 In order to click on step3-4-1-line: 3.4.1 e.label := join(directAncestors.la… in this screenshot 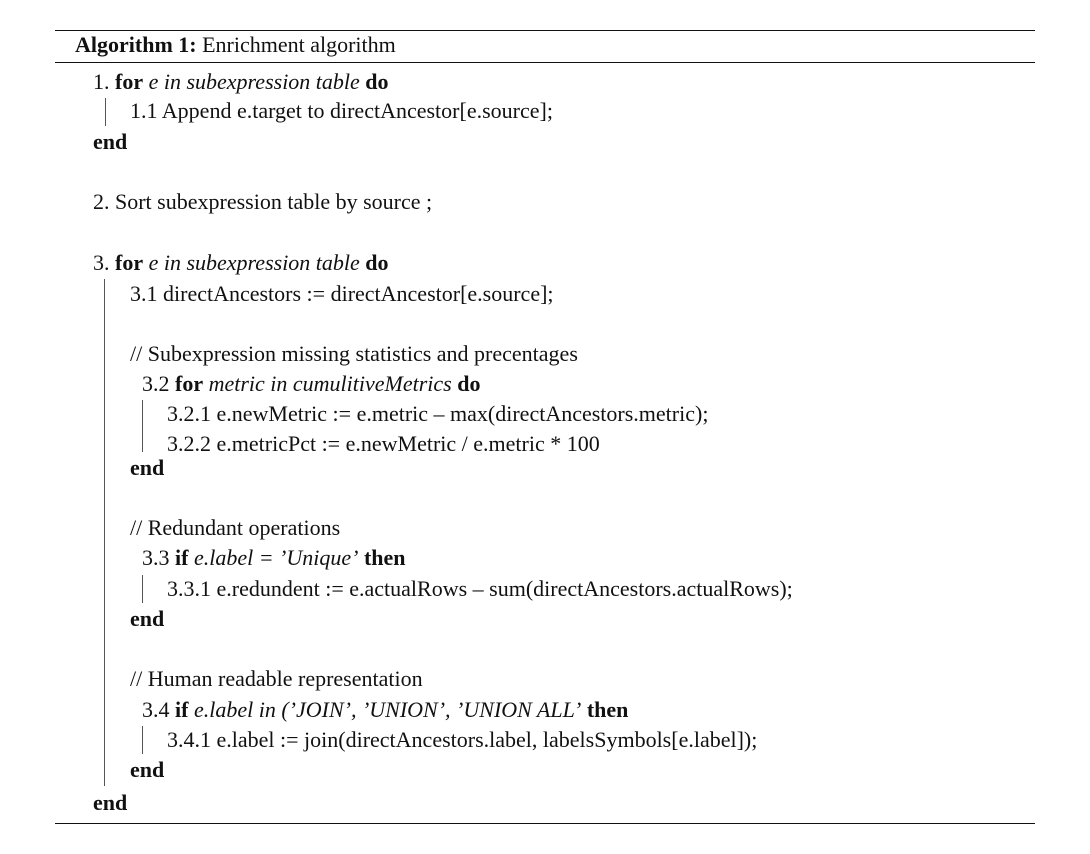, I will do `click(462, 739)`.